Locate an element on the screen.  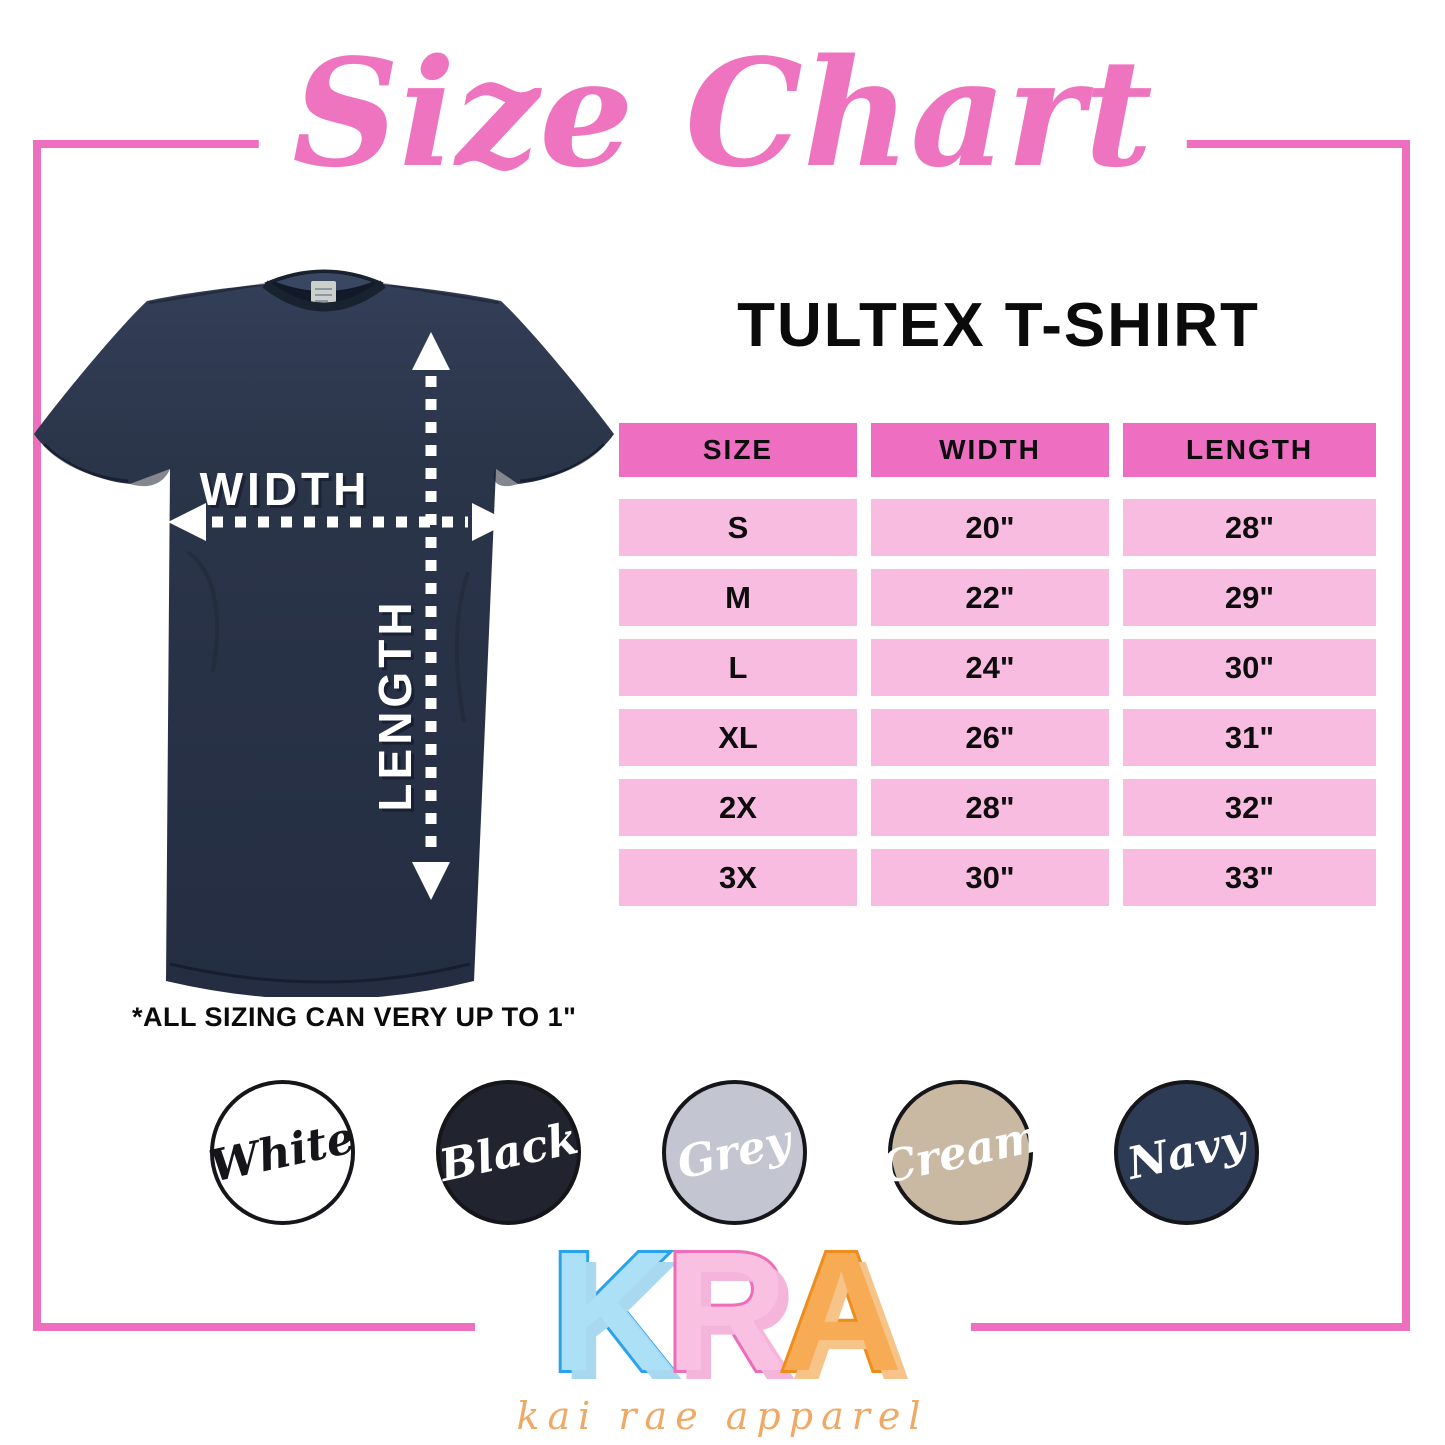
page-title: Size Chart is located at coordinates (722, 113).